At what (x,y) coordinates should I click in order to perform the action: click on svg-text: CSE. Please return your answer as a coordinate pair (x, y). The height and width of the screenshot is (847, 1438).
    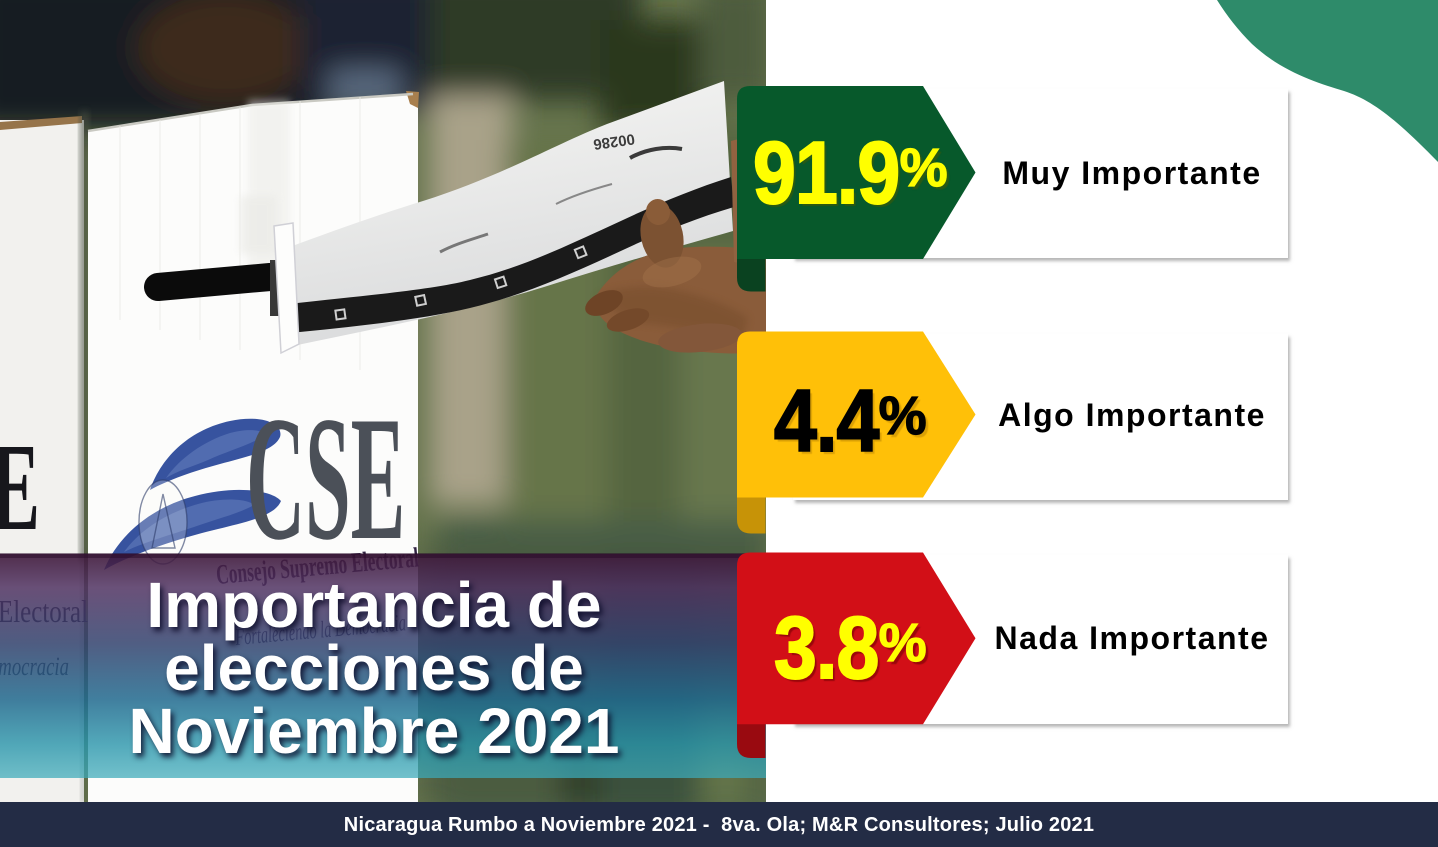
    Looking at the image, I should click on (325, 478).